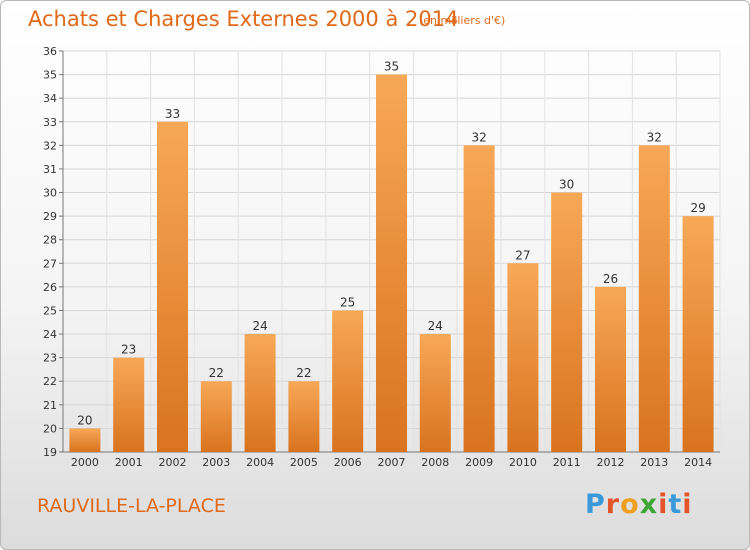 The height and width of the screenshot is (550, 750). Describe the element at coordinates (50, 405) in the screenshot. I see `y-tick-label: 21` at that location.